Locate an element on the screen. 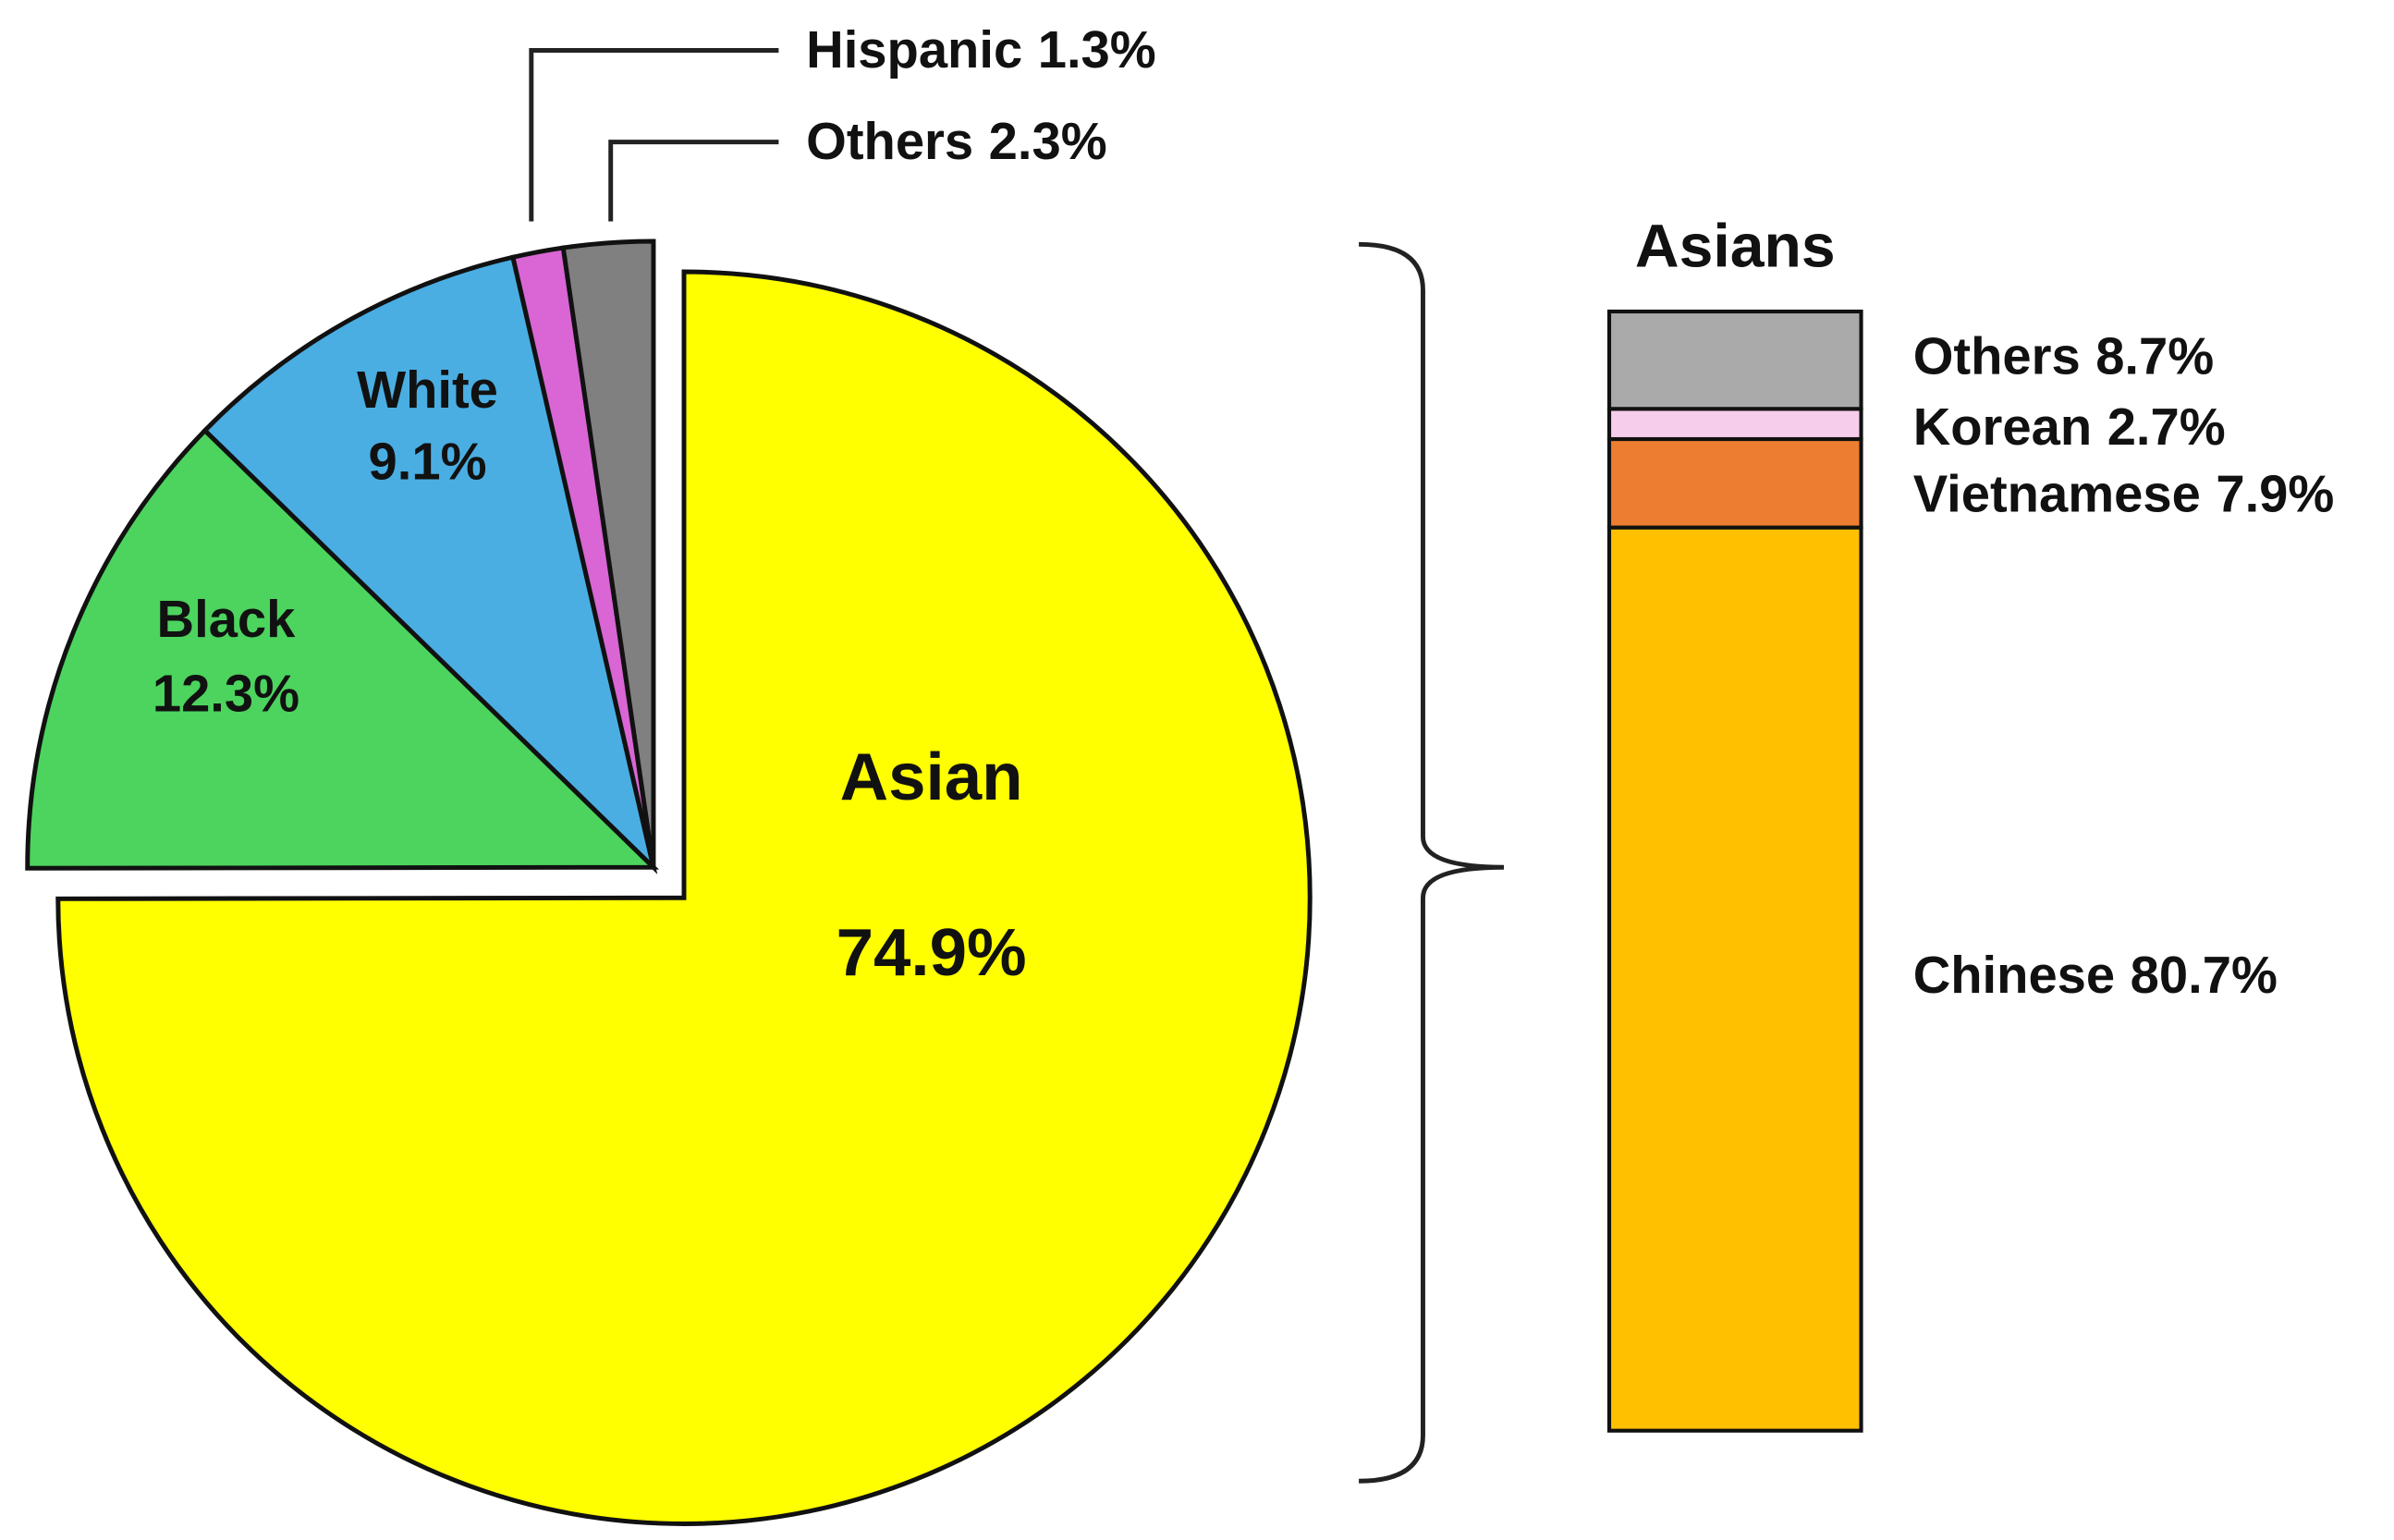  slice-label: Hispanic 1.3% is located at coordinates (981, 49).